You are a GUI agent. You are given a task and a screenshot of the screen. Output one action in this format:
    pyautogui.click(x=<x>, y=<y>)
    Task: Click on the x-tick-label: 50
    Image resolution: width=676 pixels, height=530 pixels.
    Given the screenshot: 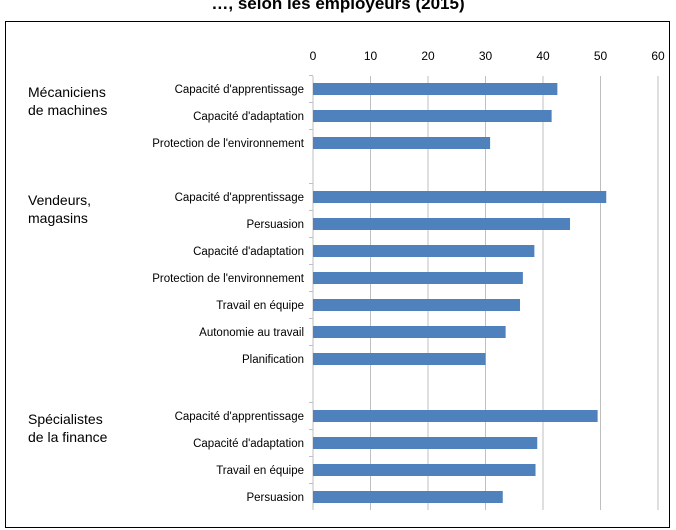 What is the action you would take?
    pyautogui.click(x=601, y=56)
    